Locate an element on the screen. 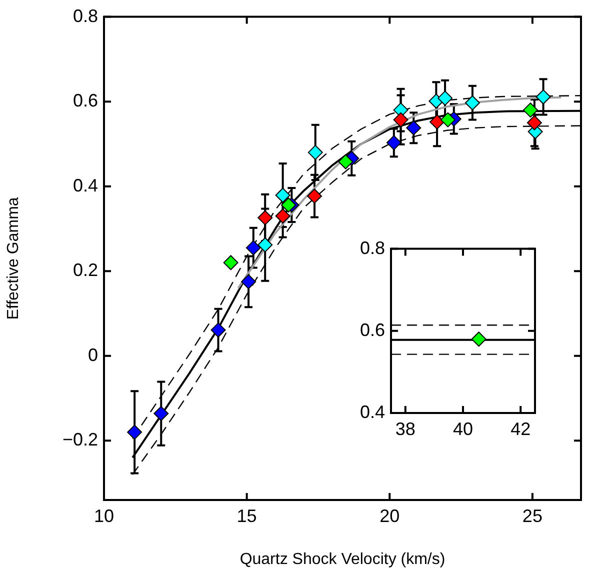  x-tick-label: 10 is located at coordinates (104, 516).